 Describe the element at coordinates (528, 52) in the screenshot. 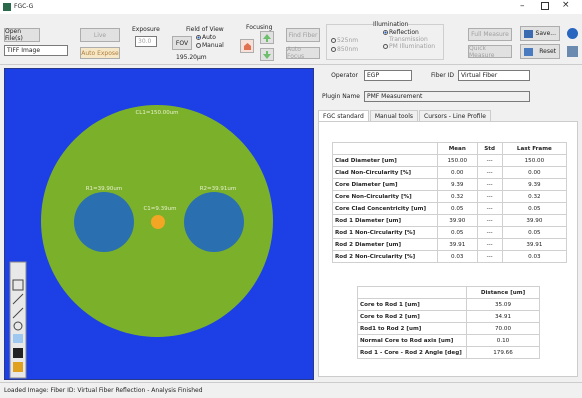

I see `reset-icon` at that location.